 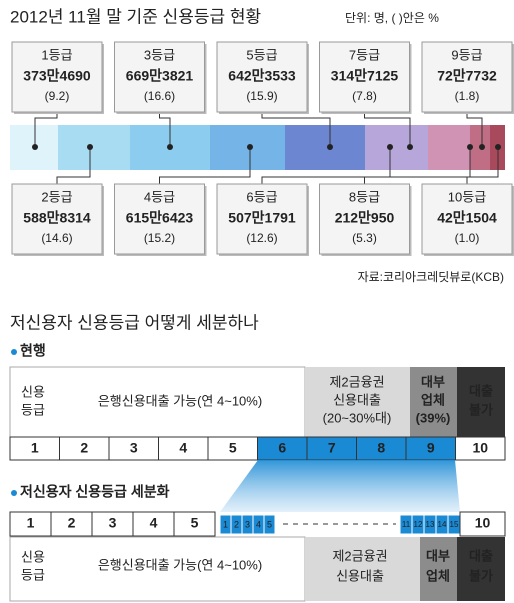 I want to click on sub-number: 11, so click(x=406, y=524).